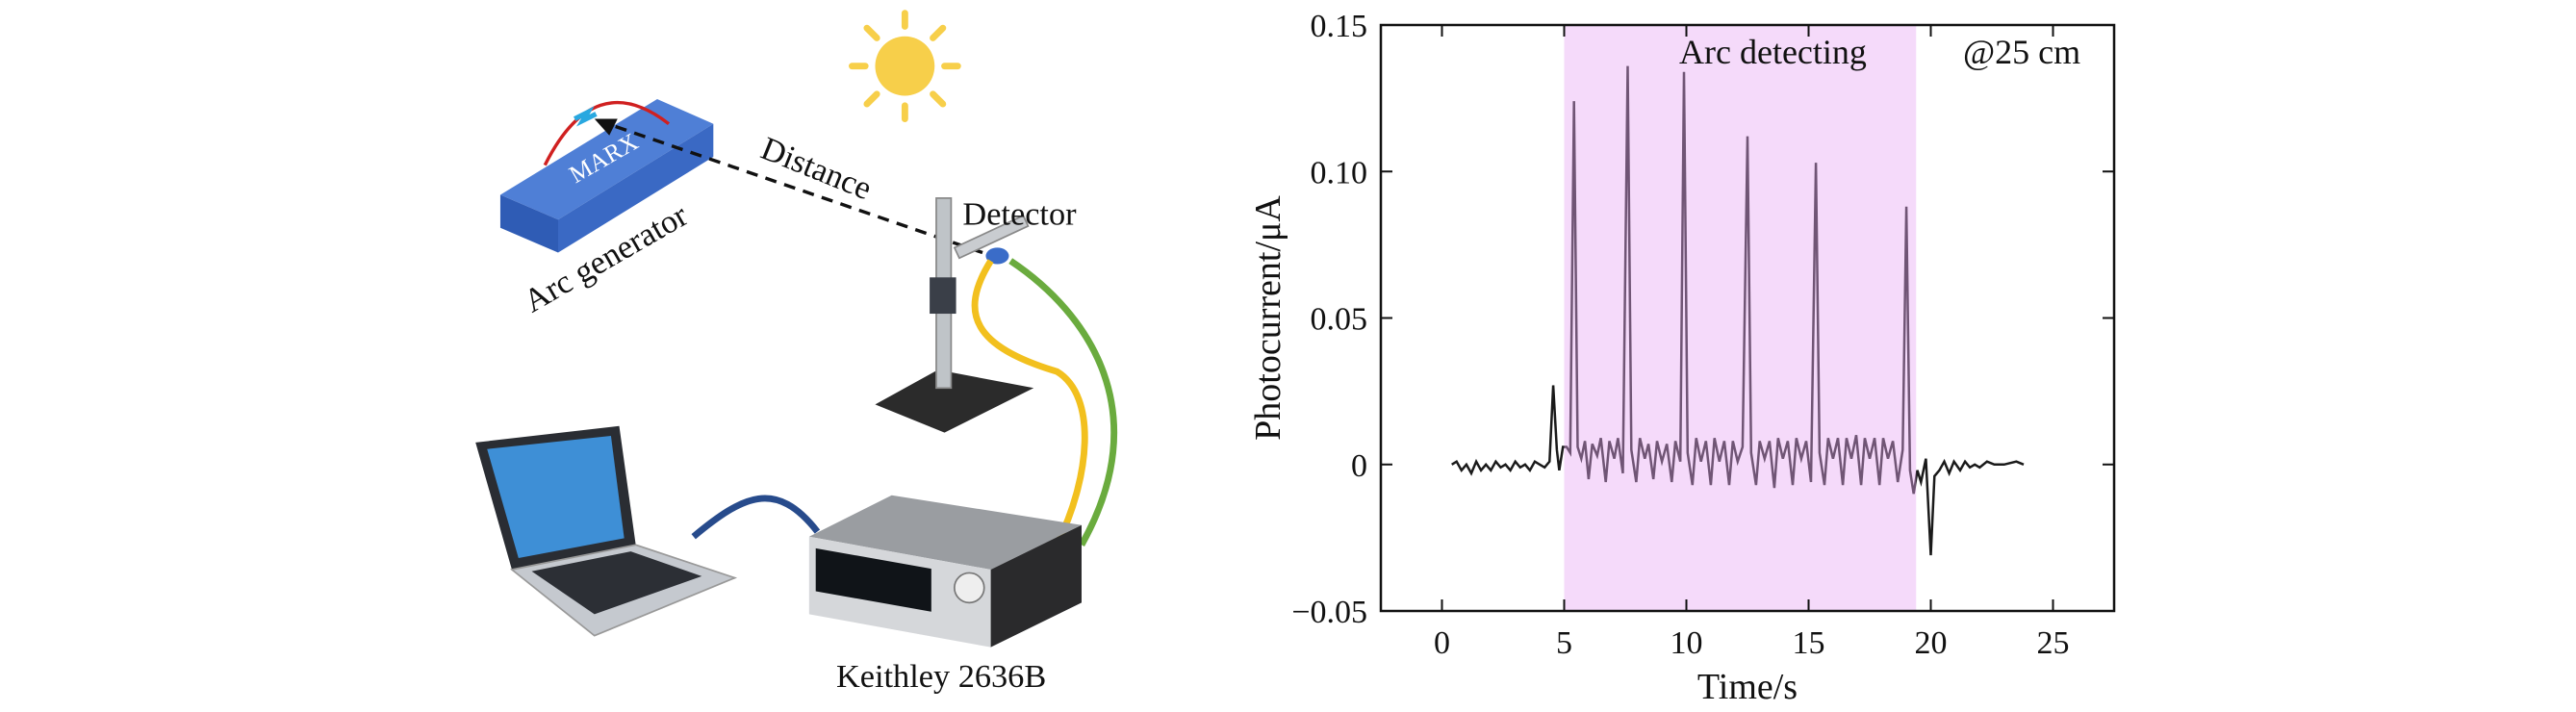  I want to click on y-tick-label: 0.15, so click(1339, 27).